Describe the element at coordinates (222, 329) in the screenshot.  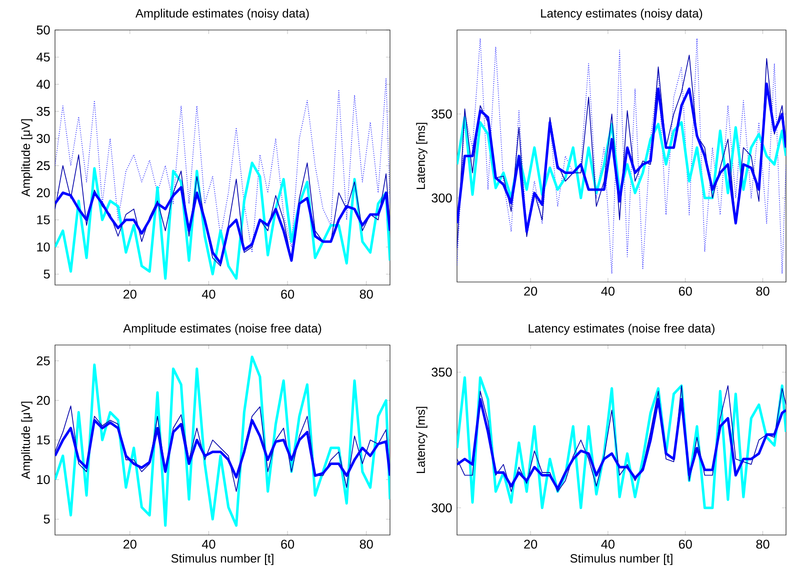
I see `chart-title: Amplitude estimates (noise free data)` at that location.